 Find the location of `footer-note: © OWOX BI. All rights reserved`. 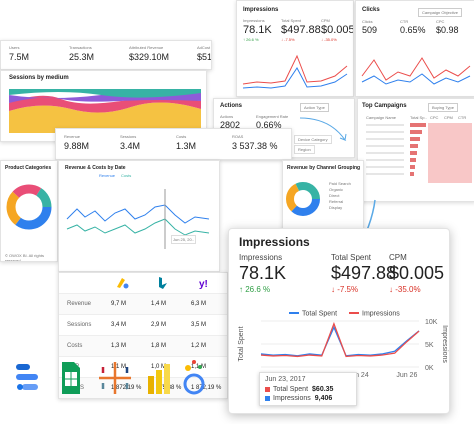

footer-note: © OWOX BI. All rights reserved is located at coordinates (24, 257).